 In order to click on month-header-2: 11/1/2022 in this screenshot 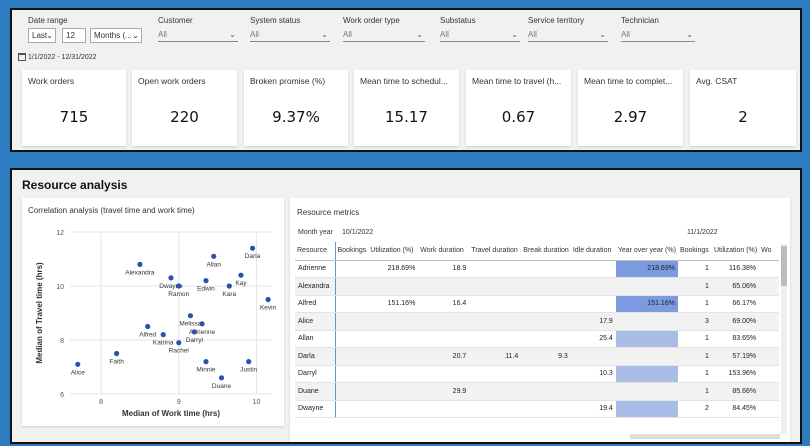, I will do `click(702, 232)`.